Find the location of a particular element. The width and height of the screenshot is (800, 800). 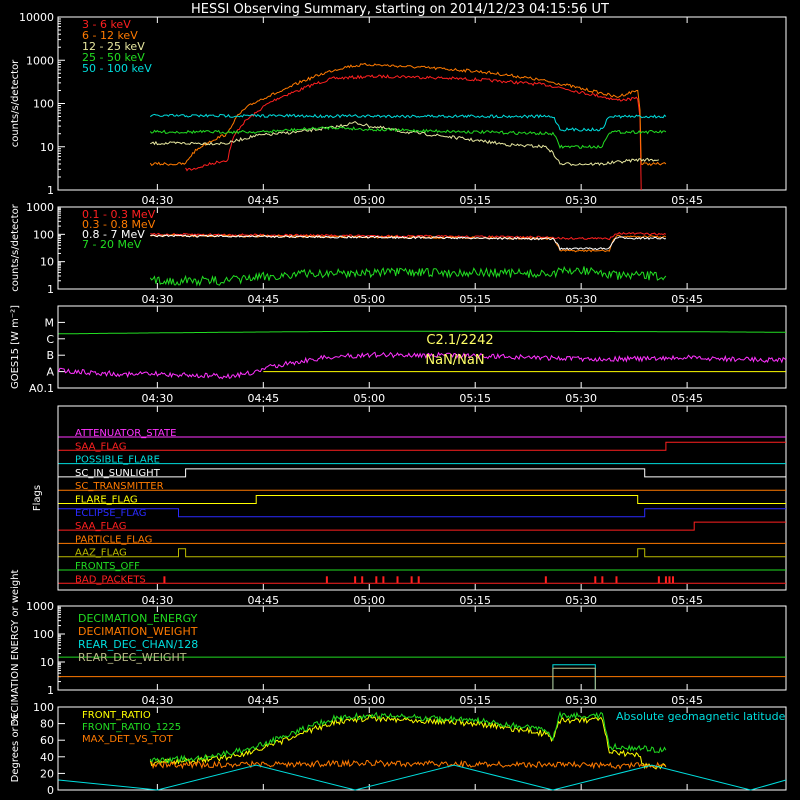

light_curves-series-3-6-kev is located at coordinates (413, 132).